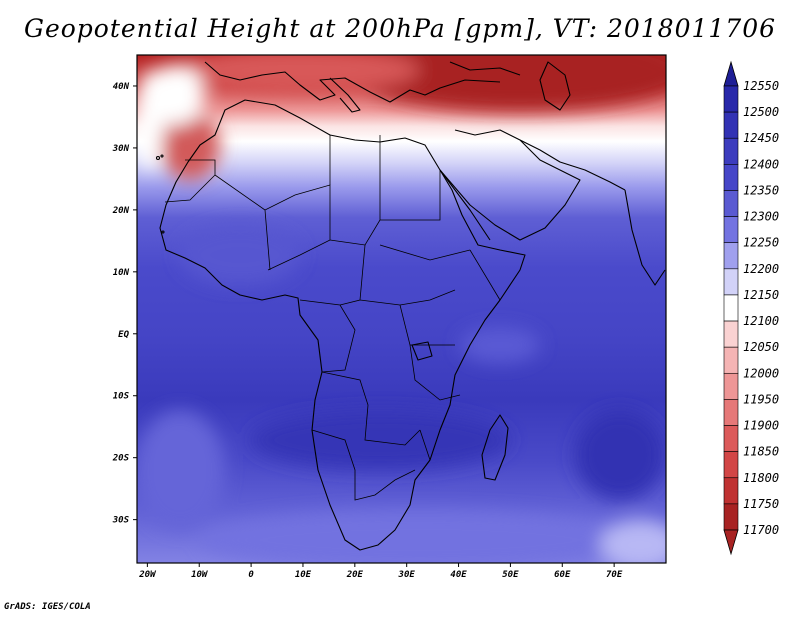 This screenshot has width=800, height=618. What do you see at coordinates (147, 575) in the screenshot?
I see `lon-tick-label: 20W` at bounding box center [147, 575].